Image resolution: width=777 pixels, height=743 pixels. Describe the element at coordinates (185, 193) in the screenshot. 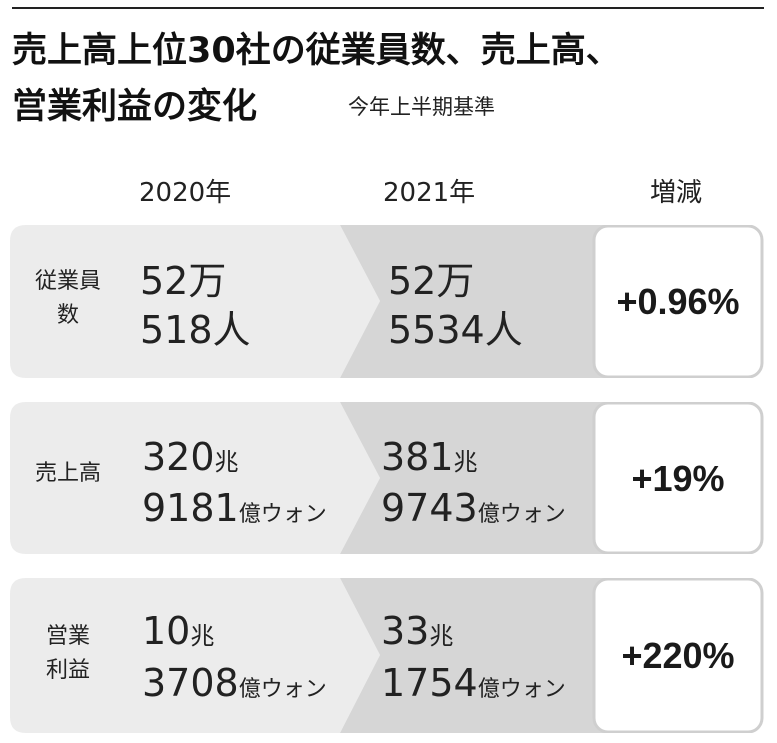

I see `column-header-2020: 2020年` at that location.